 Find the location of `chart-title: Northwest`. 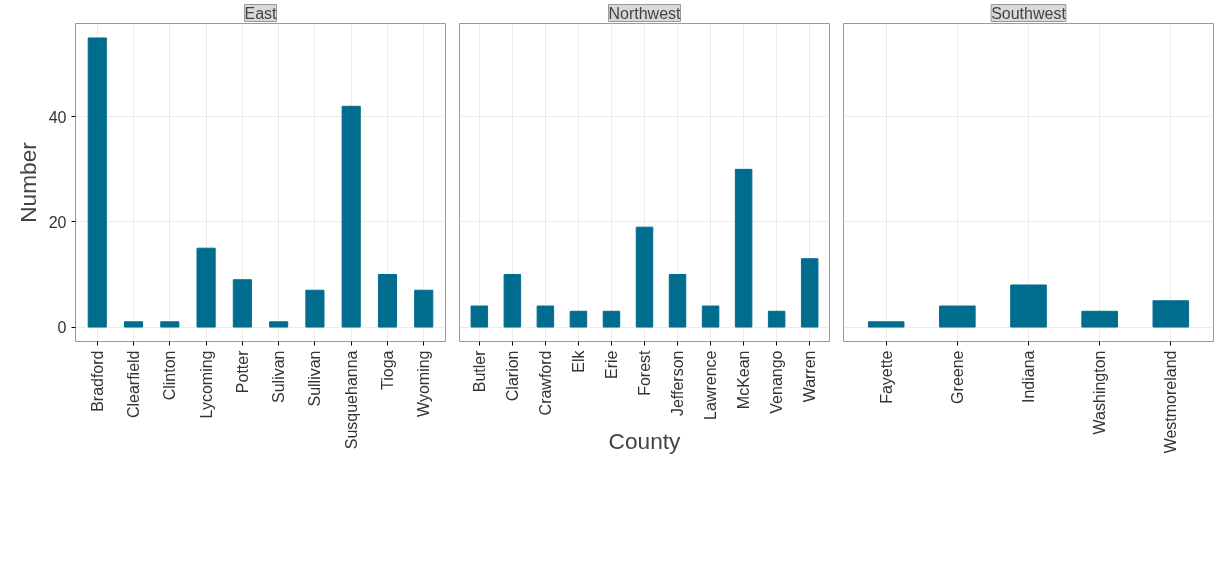

chart-title: Northwest is located at coordinates (645, 13).